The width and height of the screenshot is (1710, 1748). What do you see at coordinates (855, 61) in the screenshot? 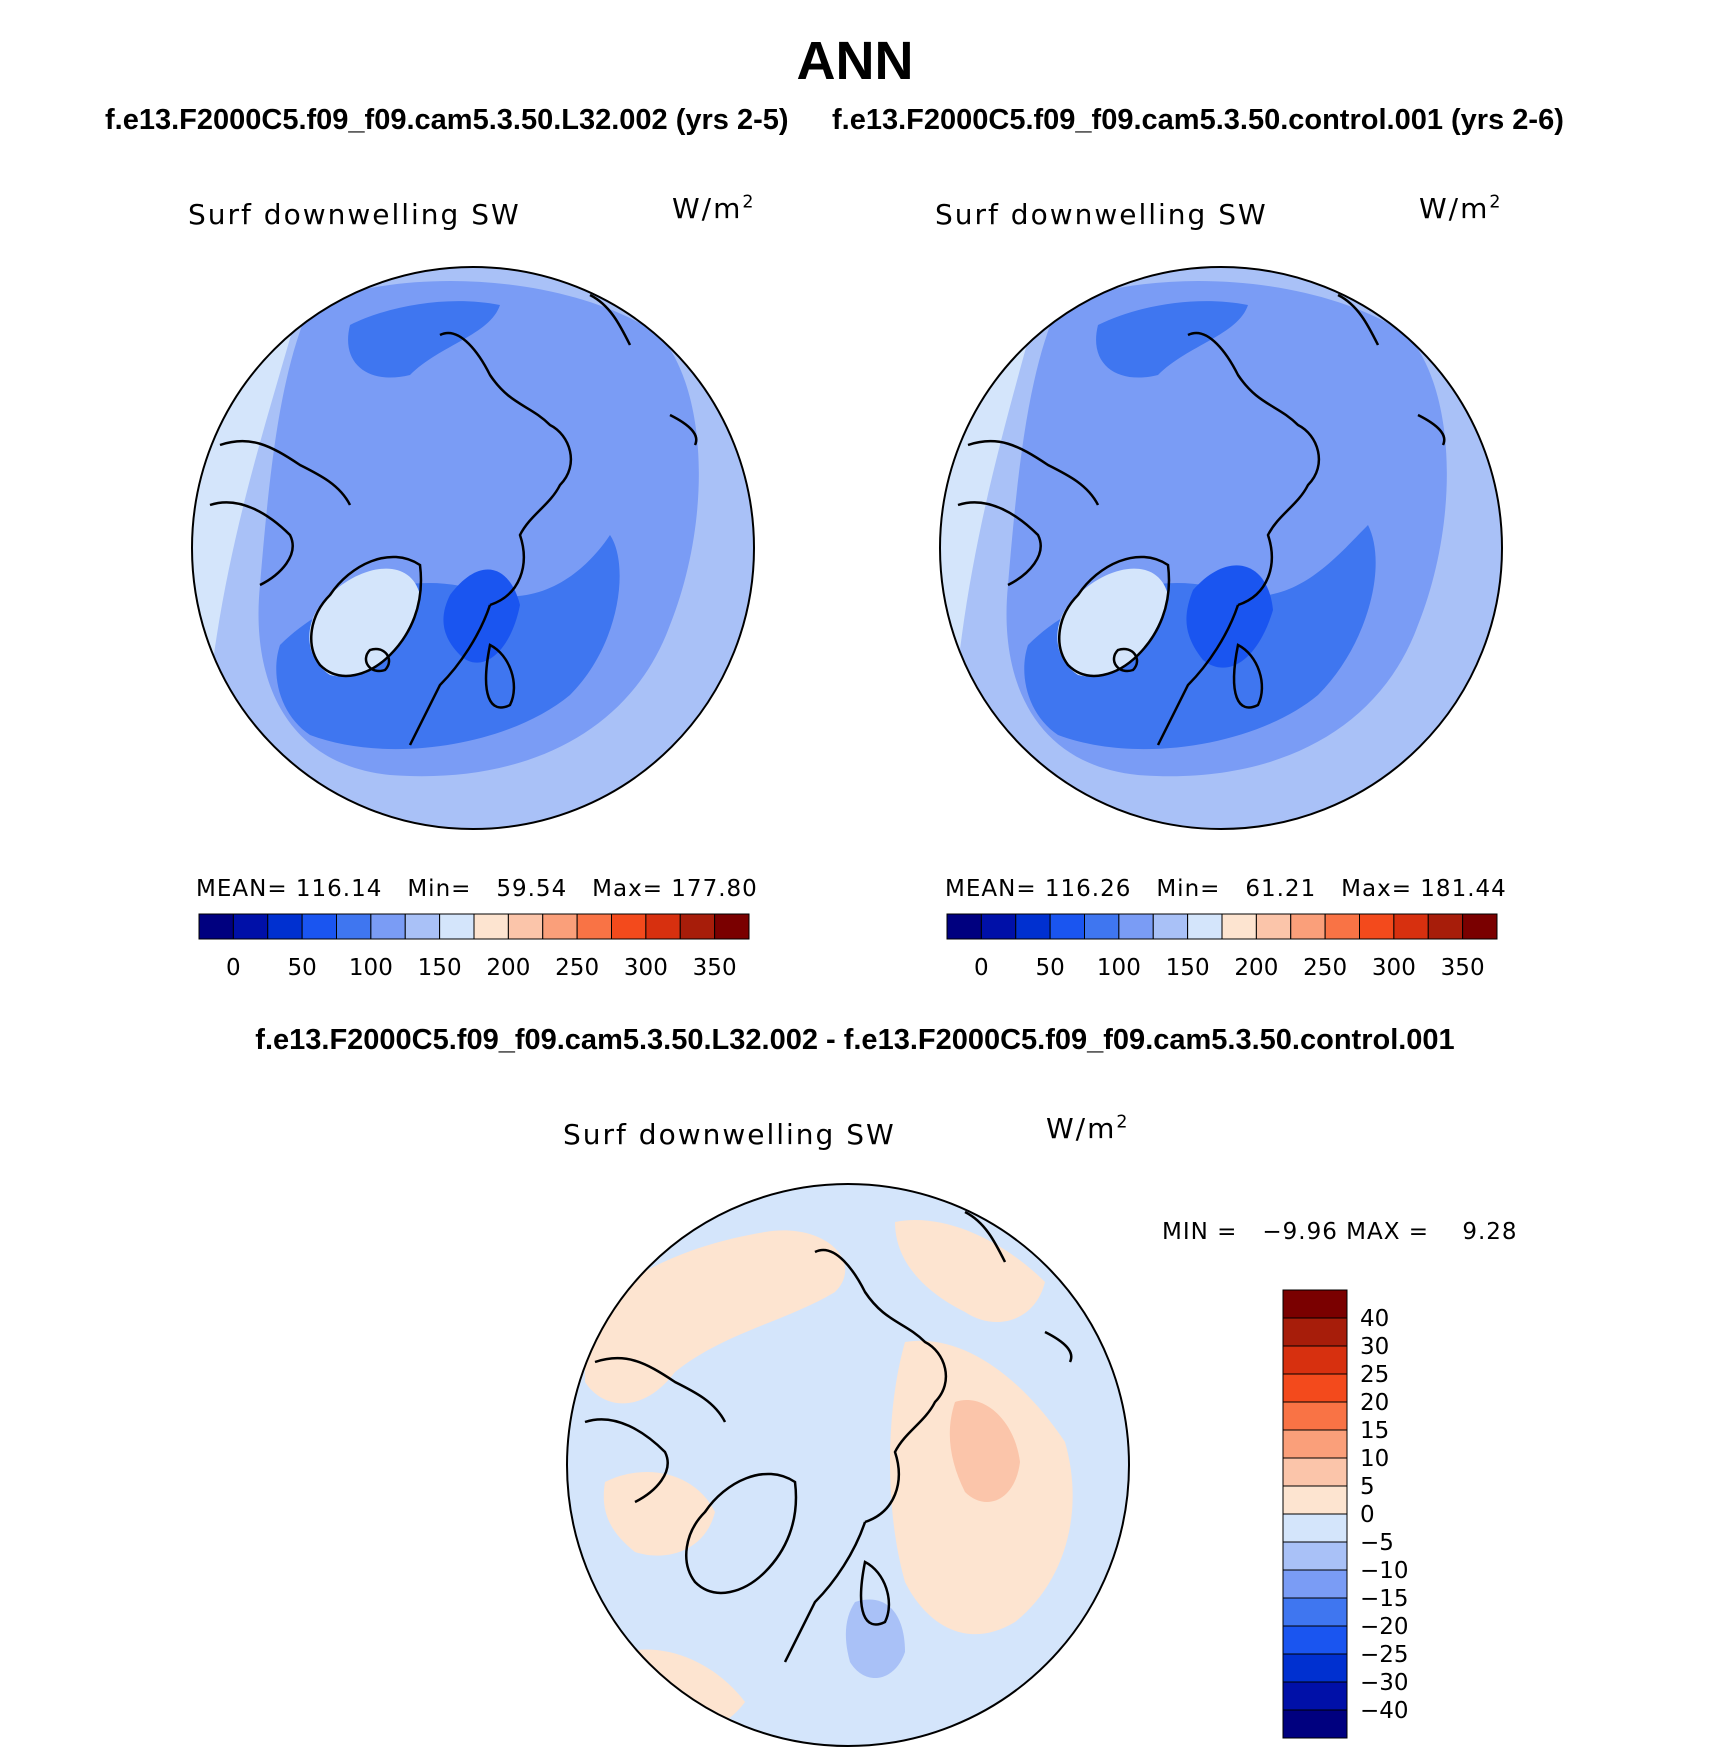
I see `page-title: ANN` at bounding box center [855, 61].